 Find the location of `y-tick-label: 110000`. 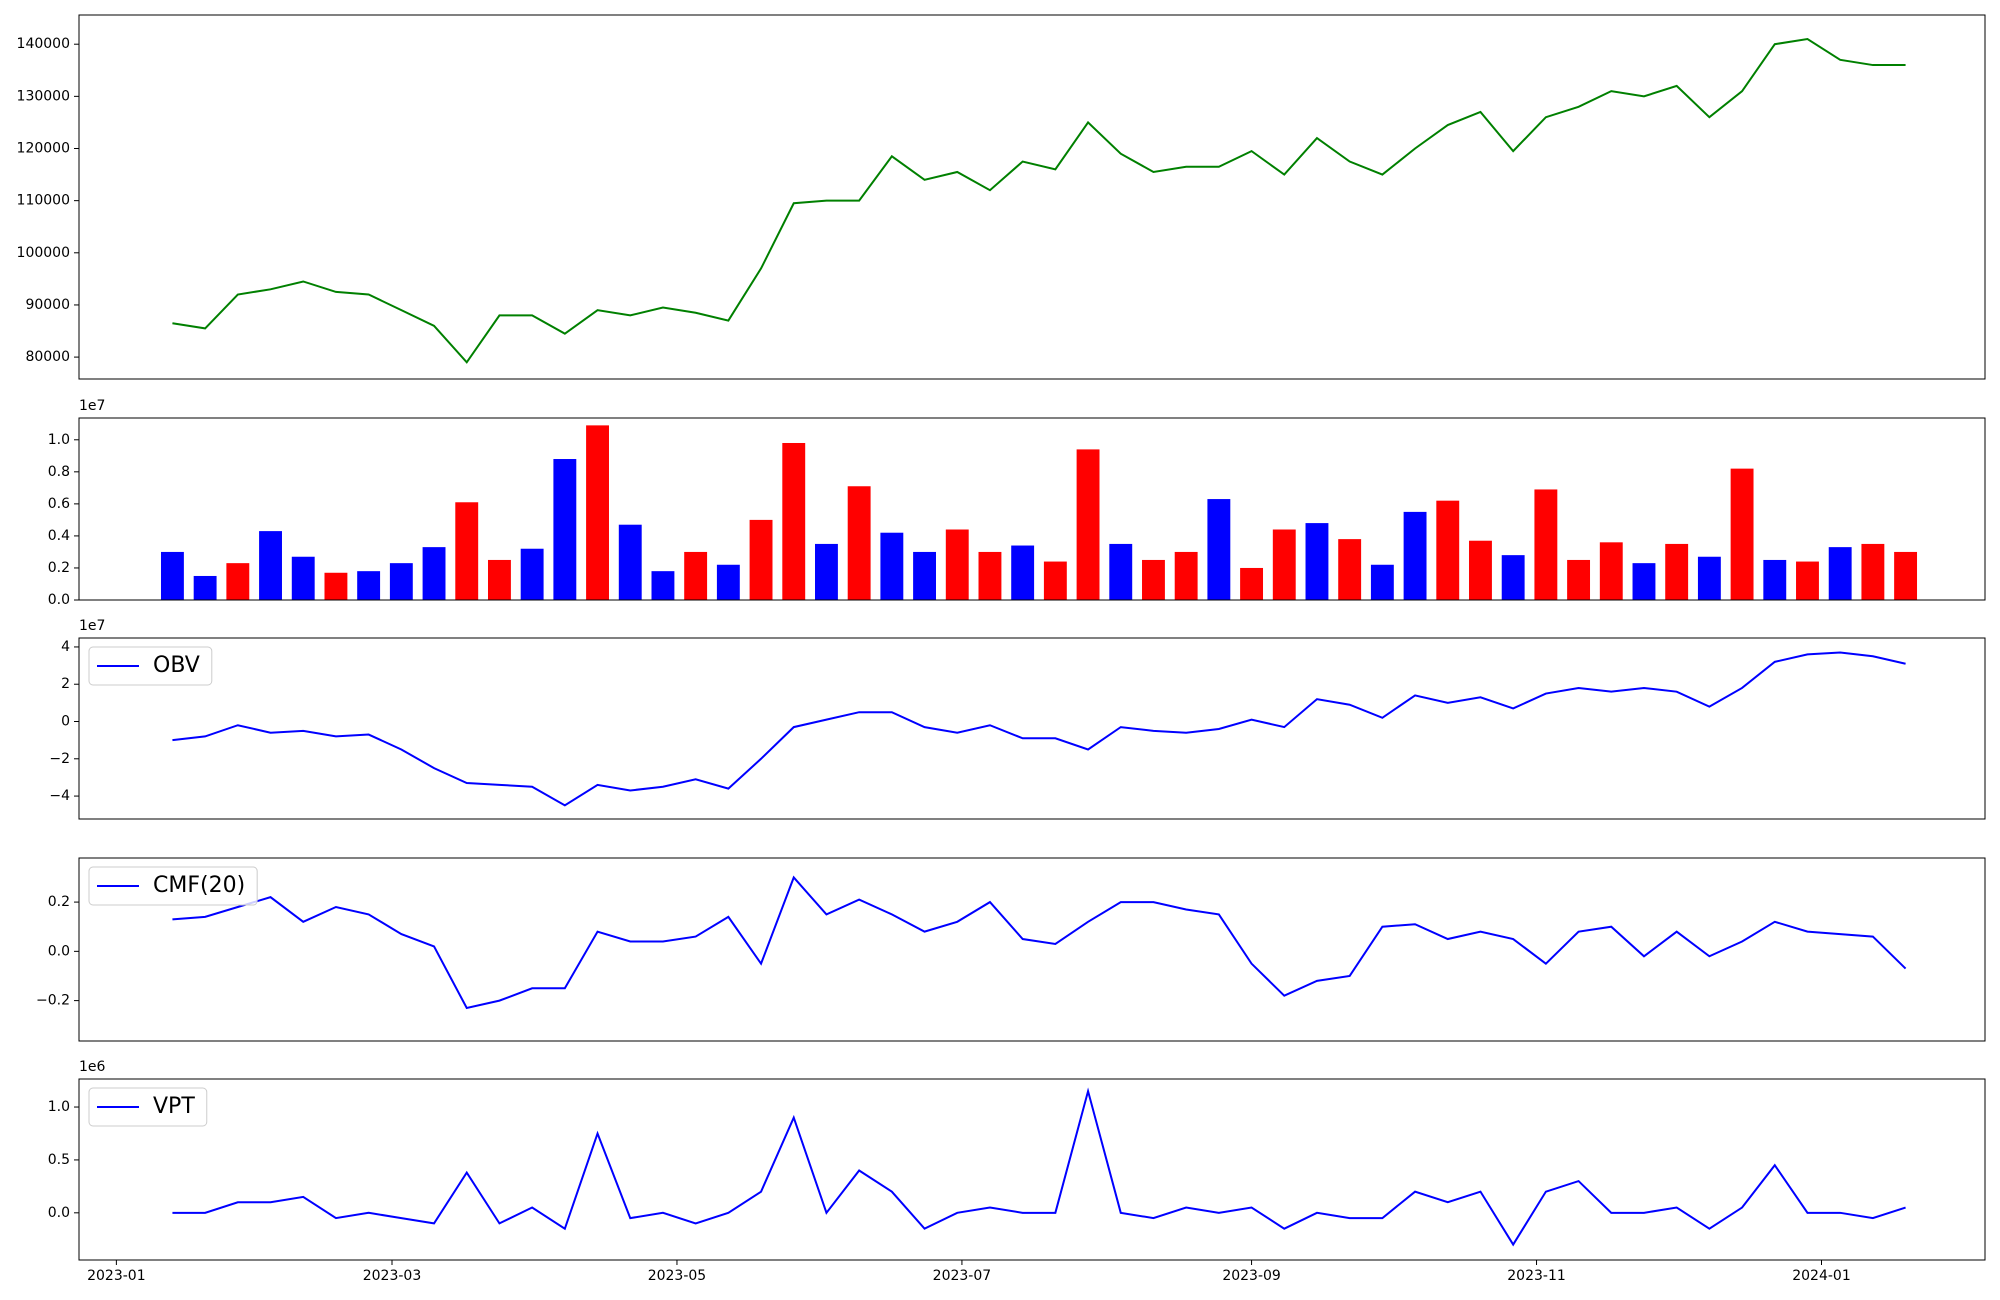

y-tick-label: 110000 is located at coordinates (43, 201).